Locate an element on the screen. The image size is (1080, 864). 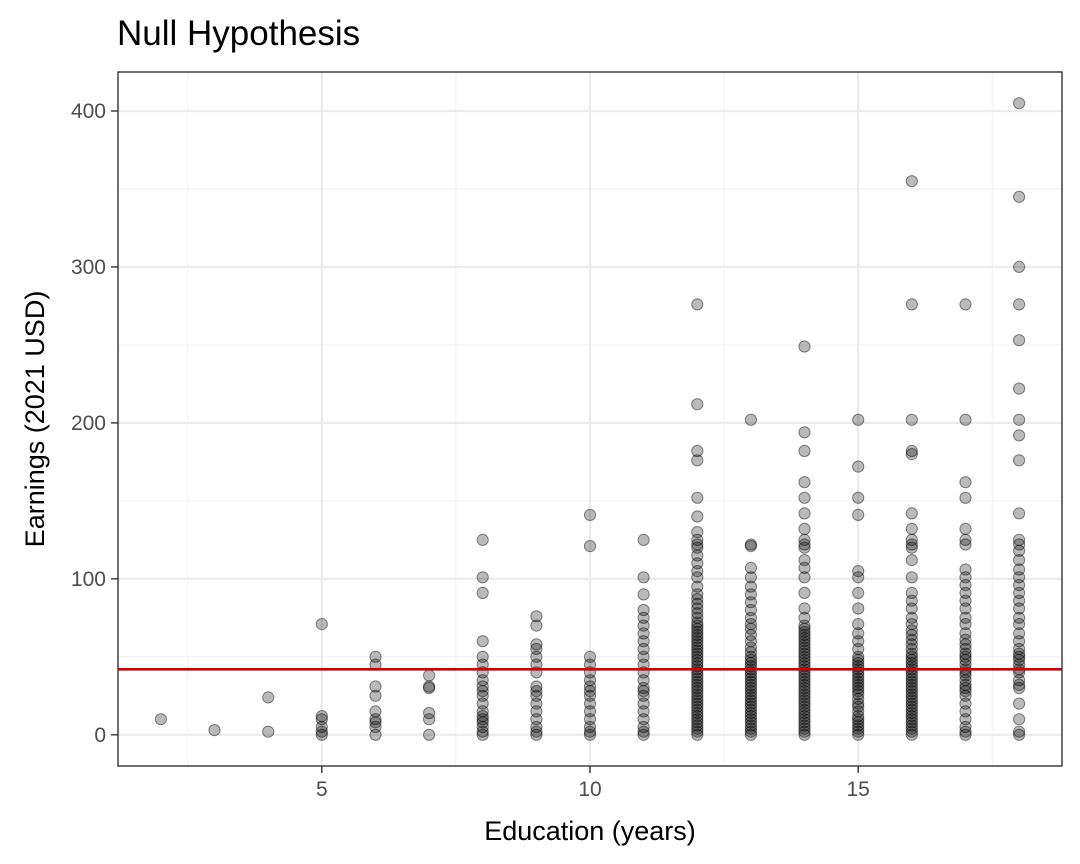
x-axis: 5 10 15 is located at coordinates (593, 783).